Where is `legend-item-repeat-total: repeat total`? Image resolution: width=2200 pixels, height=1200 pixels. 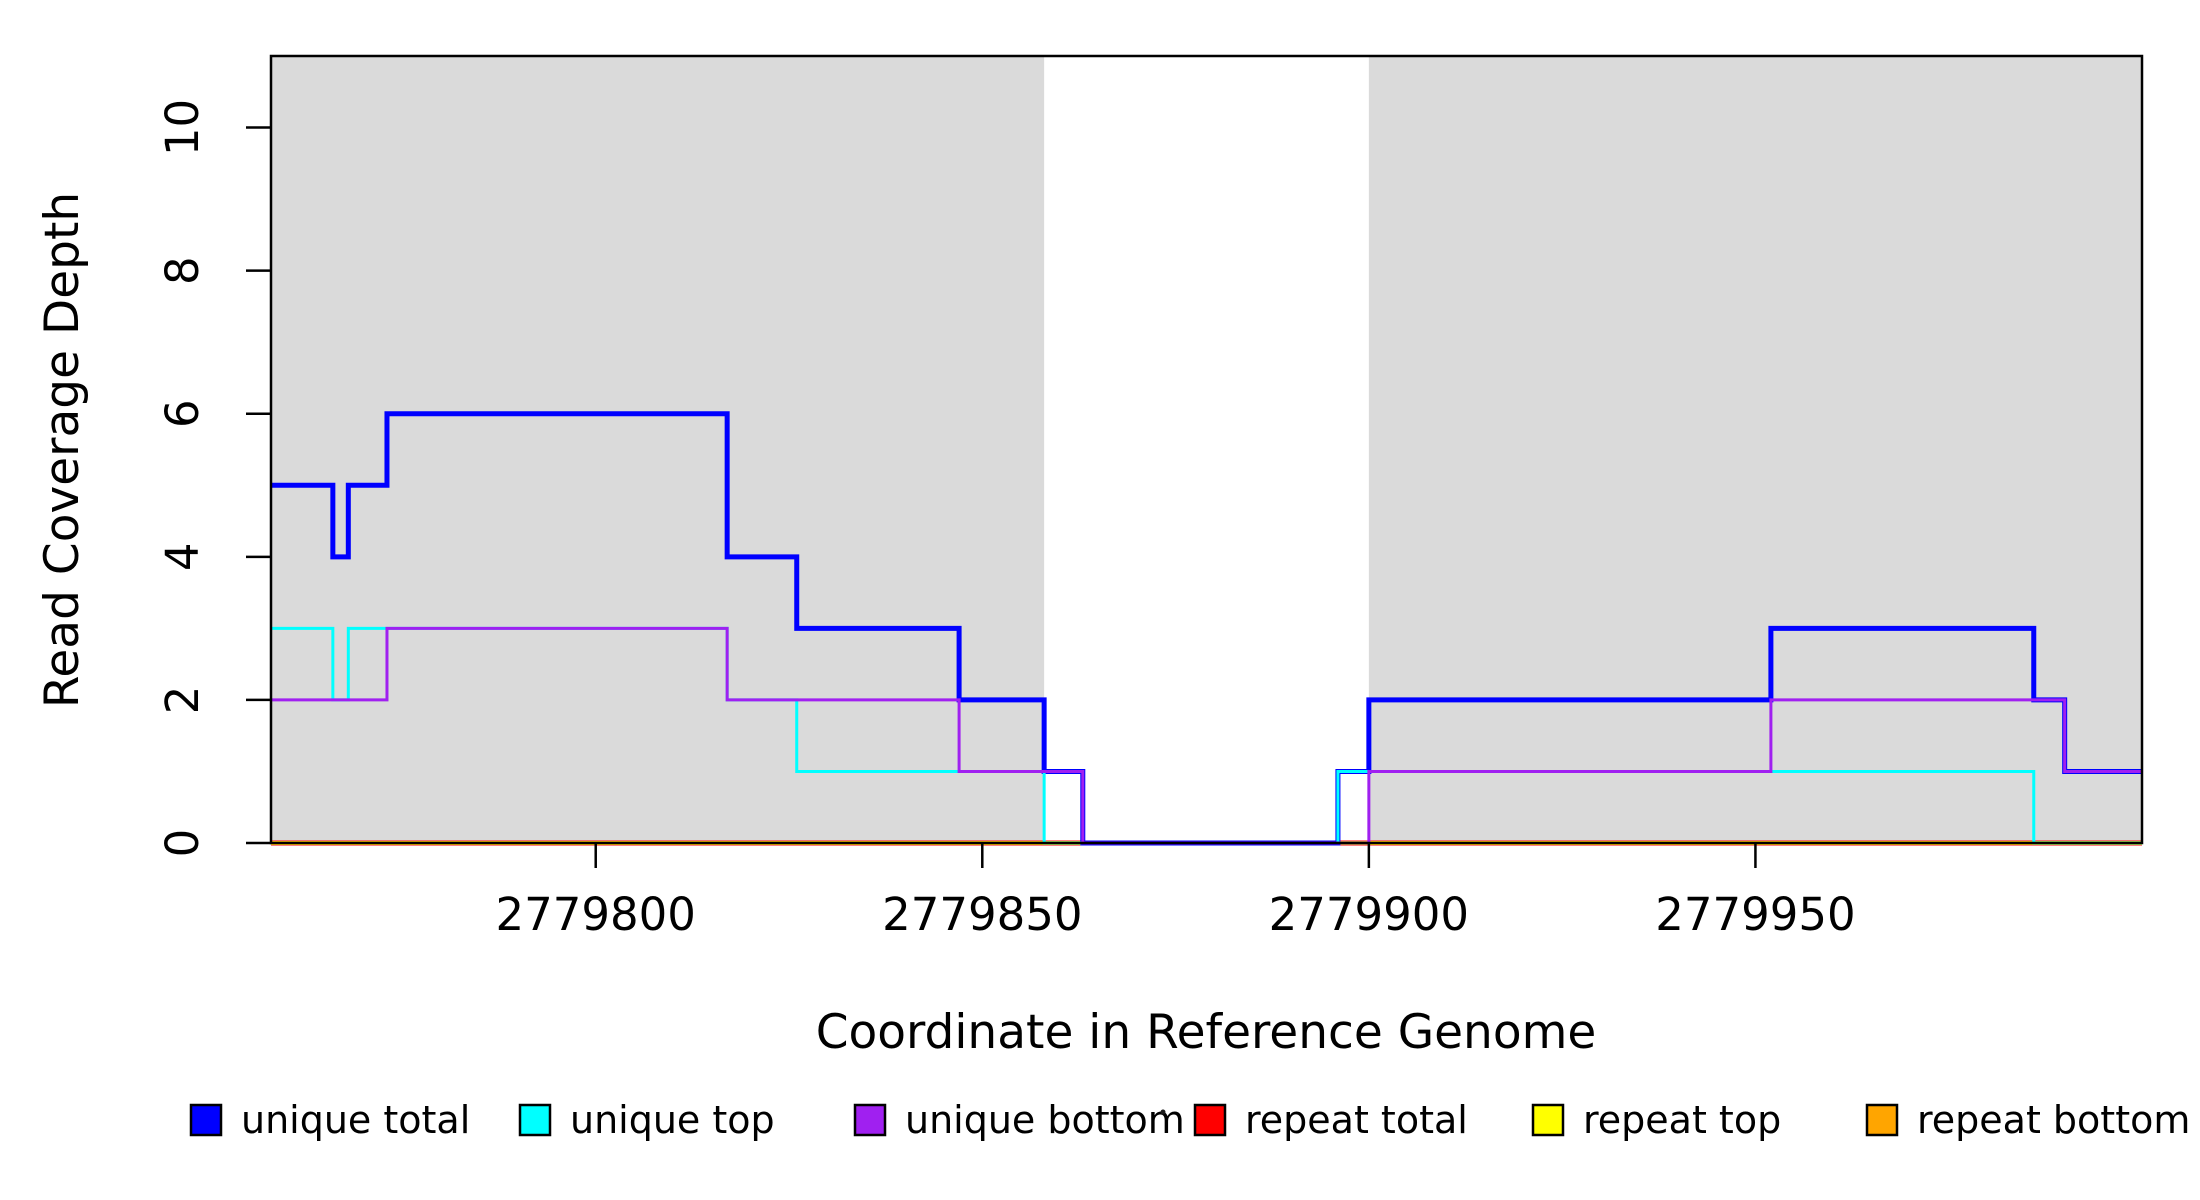
legend-item-repeat-total: repeat total is located at coordinates (1330, 1120).